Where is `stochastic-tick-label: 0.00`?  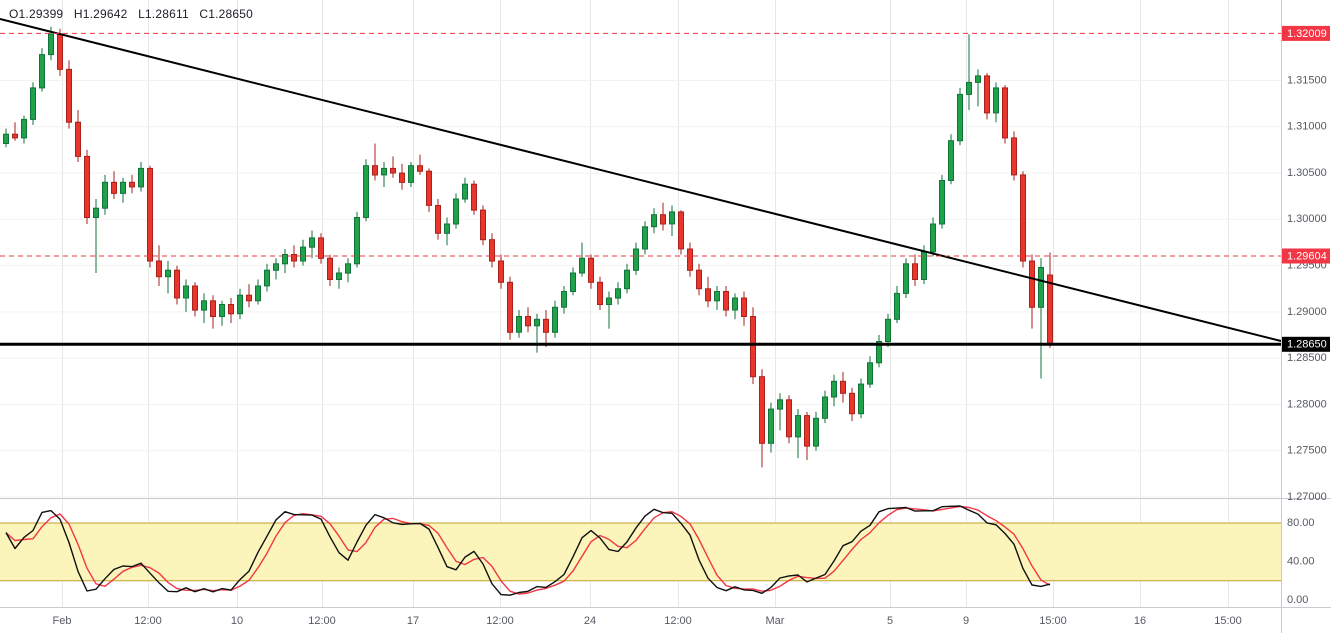
stochastic-tick-label: 0.00 is located at coordinates (1297, 600).